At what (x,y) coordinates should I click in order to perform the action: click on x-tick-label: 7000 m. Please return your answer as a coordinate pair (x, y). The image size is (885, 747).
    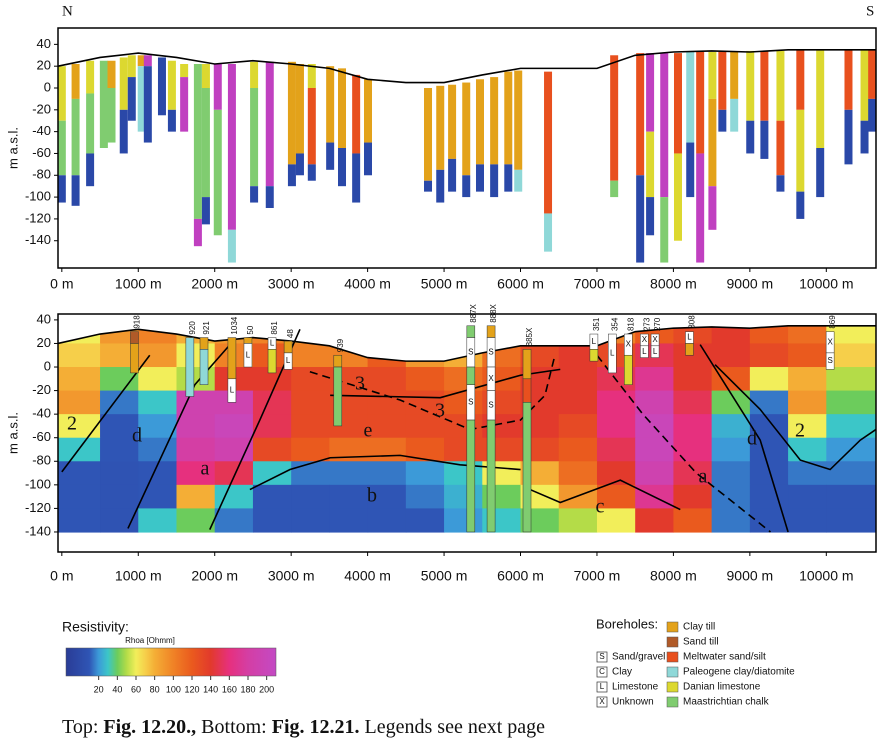
    Looking at the image, I should click on (597, 284).